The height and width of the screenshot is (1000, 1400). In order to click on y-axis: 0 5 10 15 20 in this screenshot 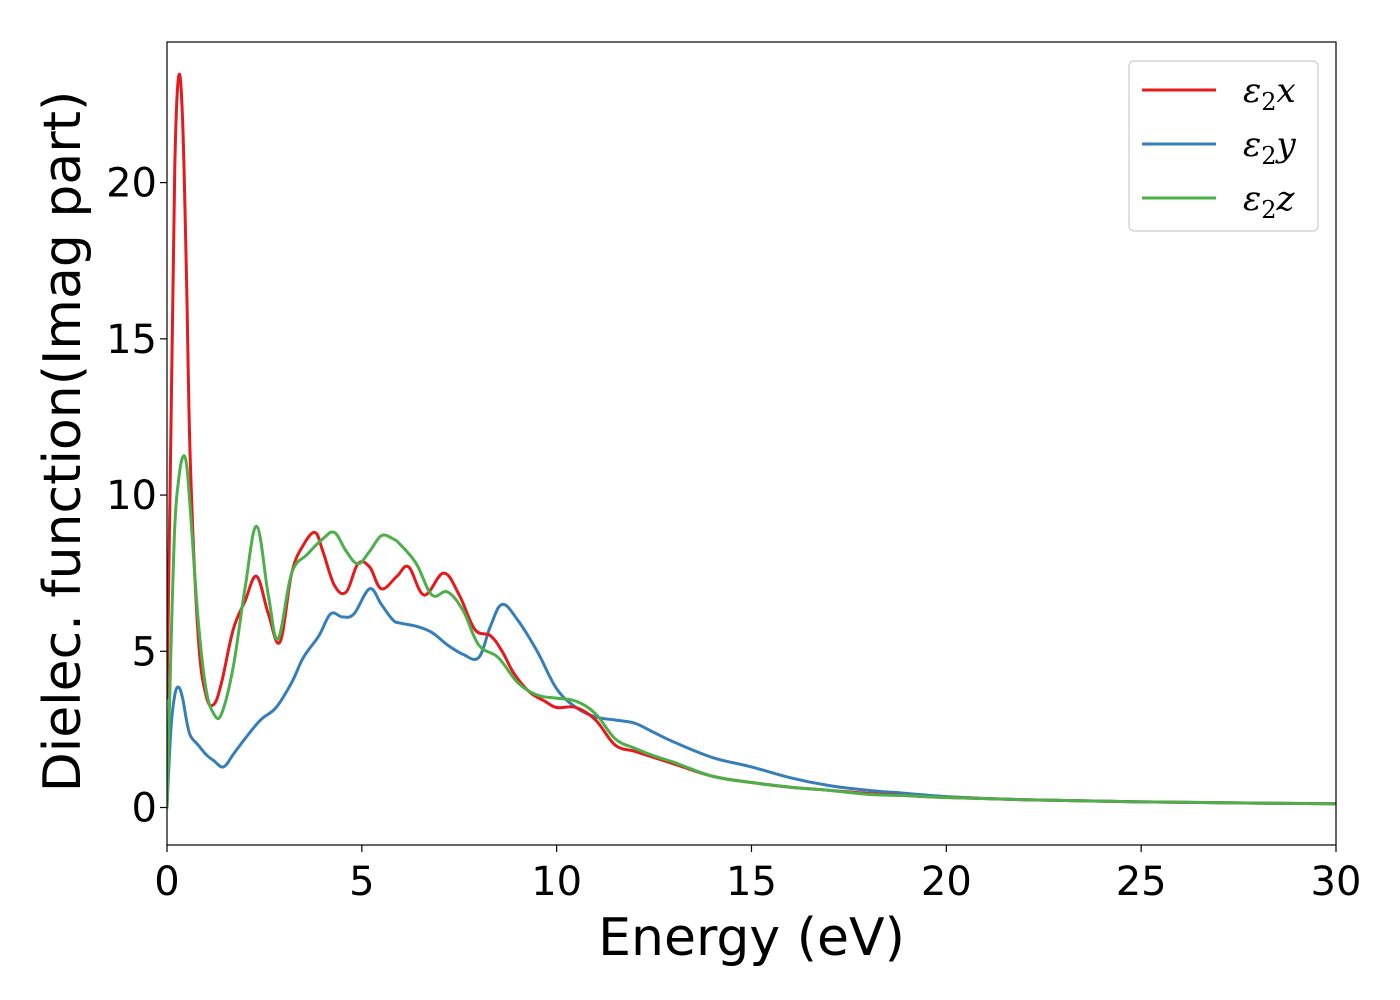, I will do `click(136, 496)`.